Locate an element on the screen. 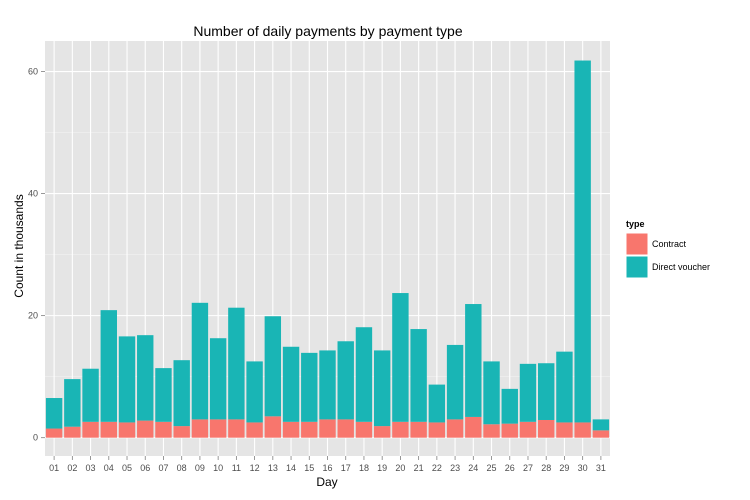 The height and width of the screenshot is (500, 750). x-tick-label: 02 is located at coordinates (72, 468).